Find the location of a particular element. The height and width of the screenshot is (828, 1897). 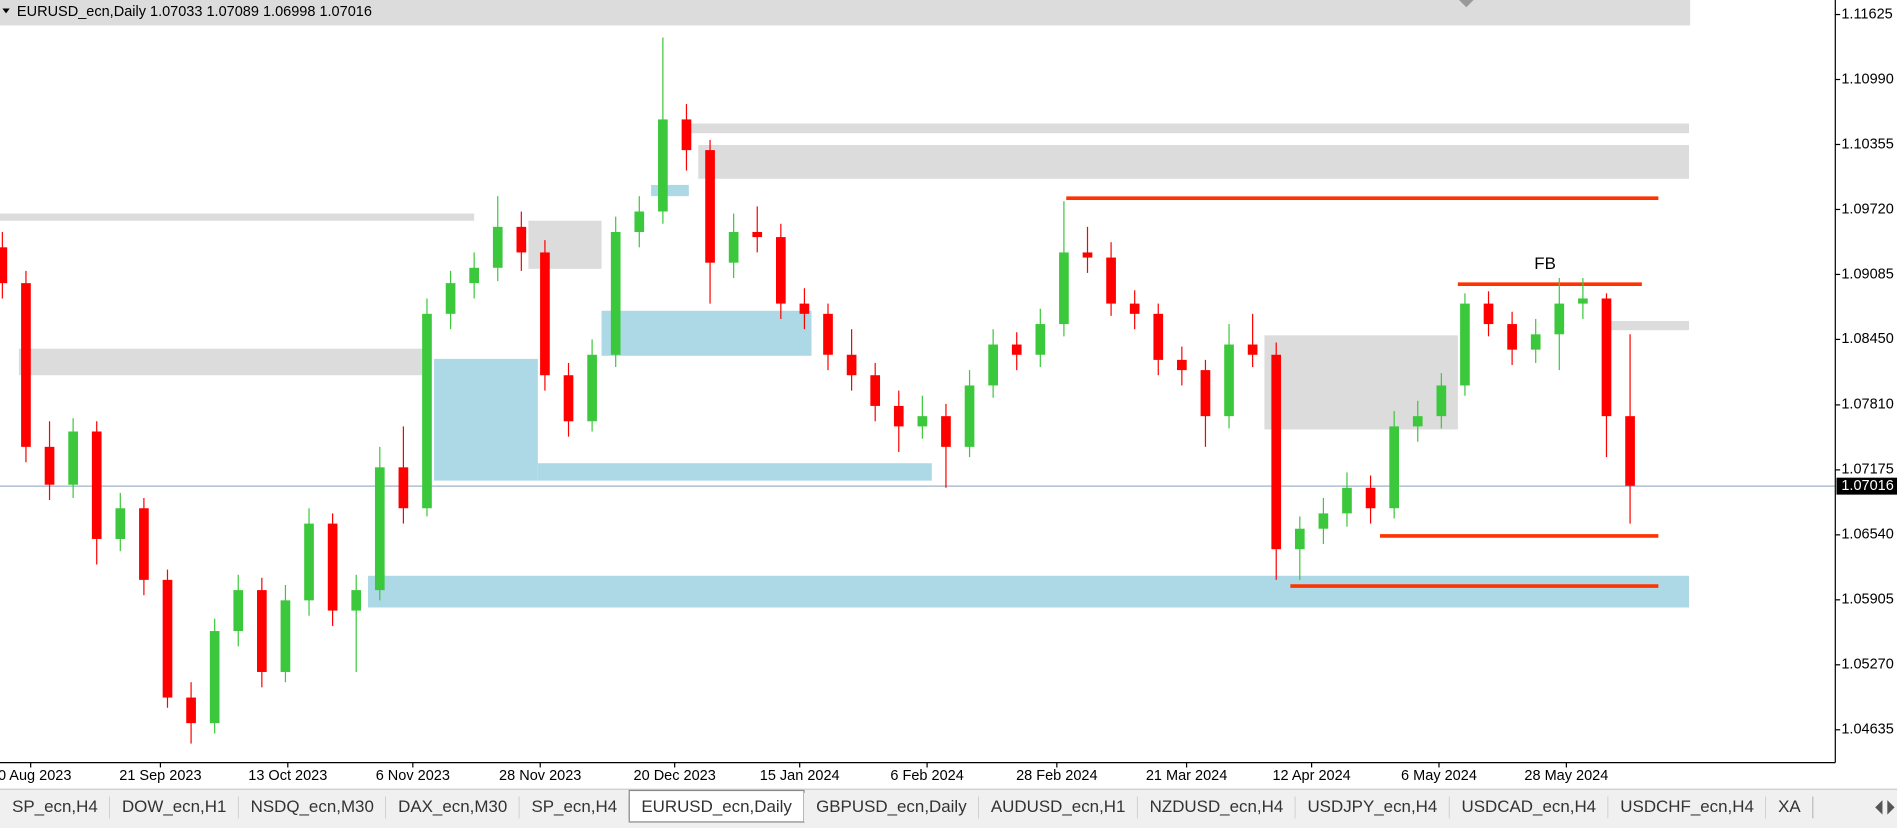

tab: GBPUSD_ecn,Daily is located at coordinates (892, 807).